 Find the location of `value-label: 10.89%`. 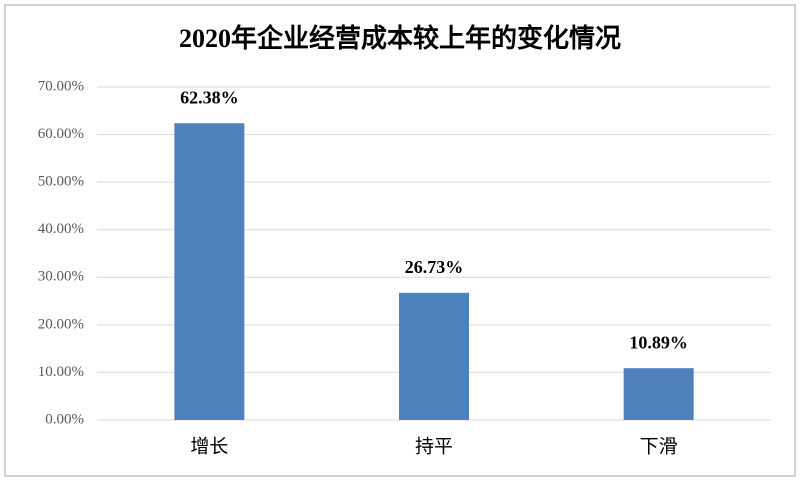

value-label: 10.89% is located at coordinates (658, 342).